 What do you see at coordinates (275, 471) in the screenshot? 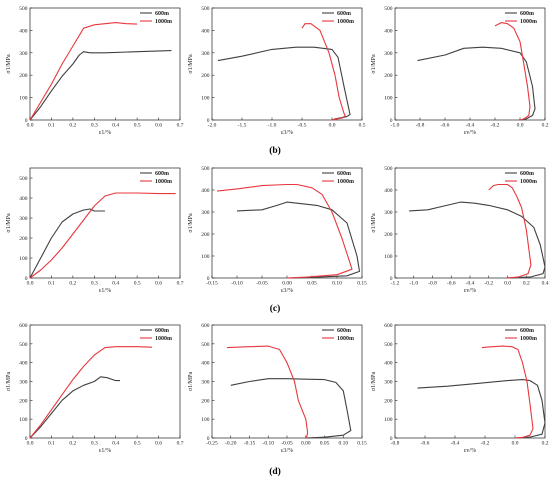
I see `row-label-d: (d)` at bounding box center [275, 471].